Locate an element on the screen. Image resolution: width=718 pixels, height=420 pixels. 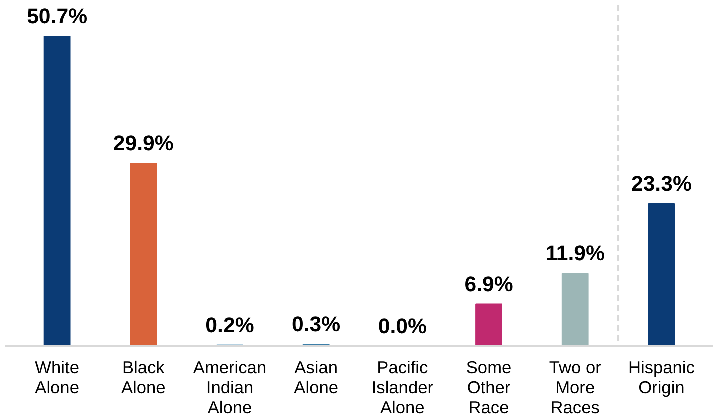
x-tick-label: Hispanic Origin is located at coordinates (662, 378).